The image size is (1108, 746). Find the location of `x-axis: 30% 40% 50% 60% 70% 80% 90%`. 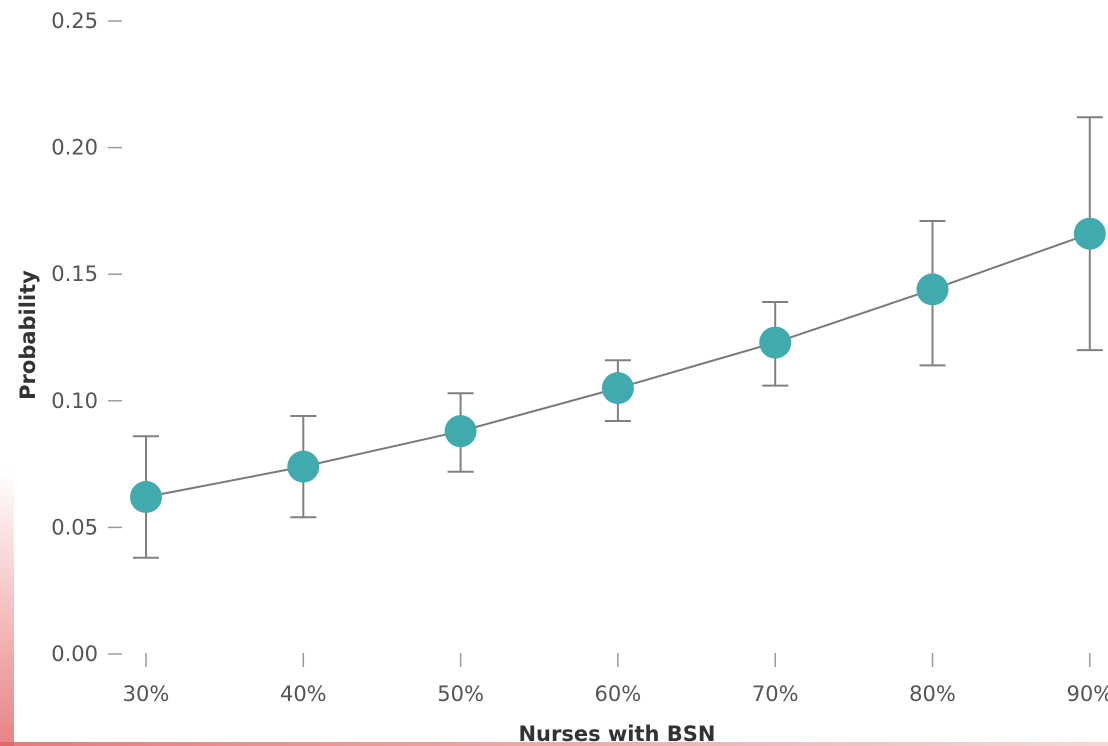

x-axis: 30% 40% 50% 60% 70% 80% 90% is located at coordinates (615, 679).